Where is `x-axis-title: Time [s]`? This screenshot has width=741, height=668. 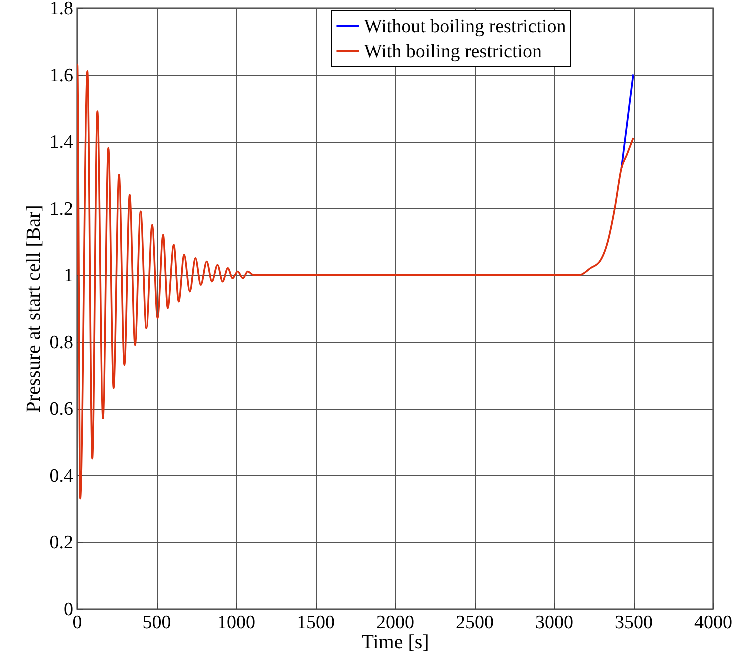
x-axis-title: Time [s] is located at coordinates (396, 643).